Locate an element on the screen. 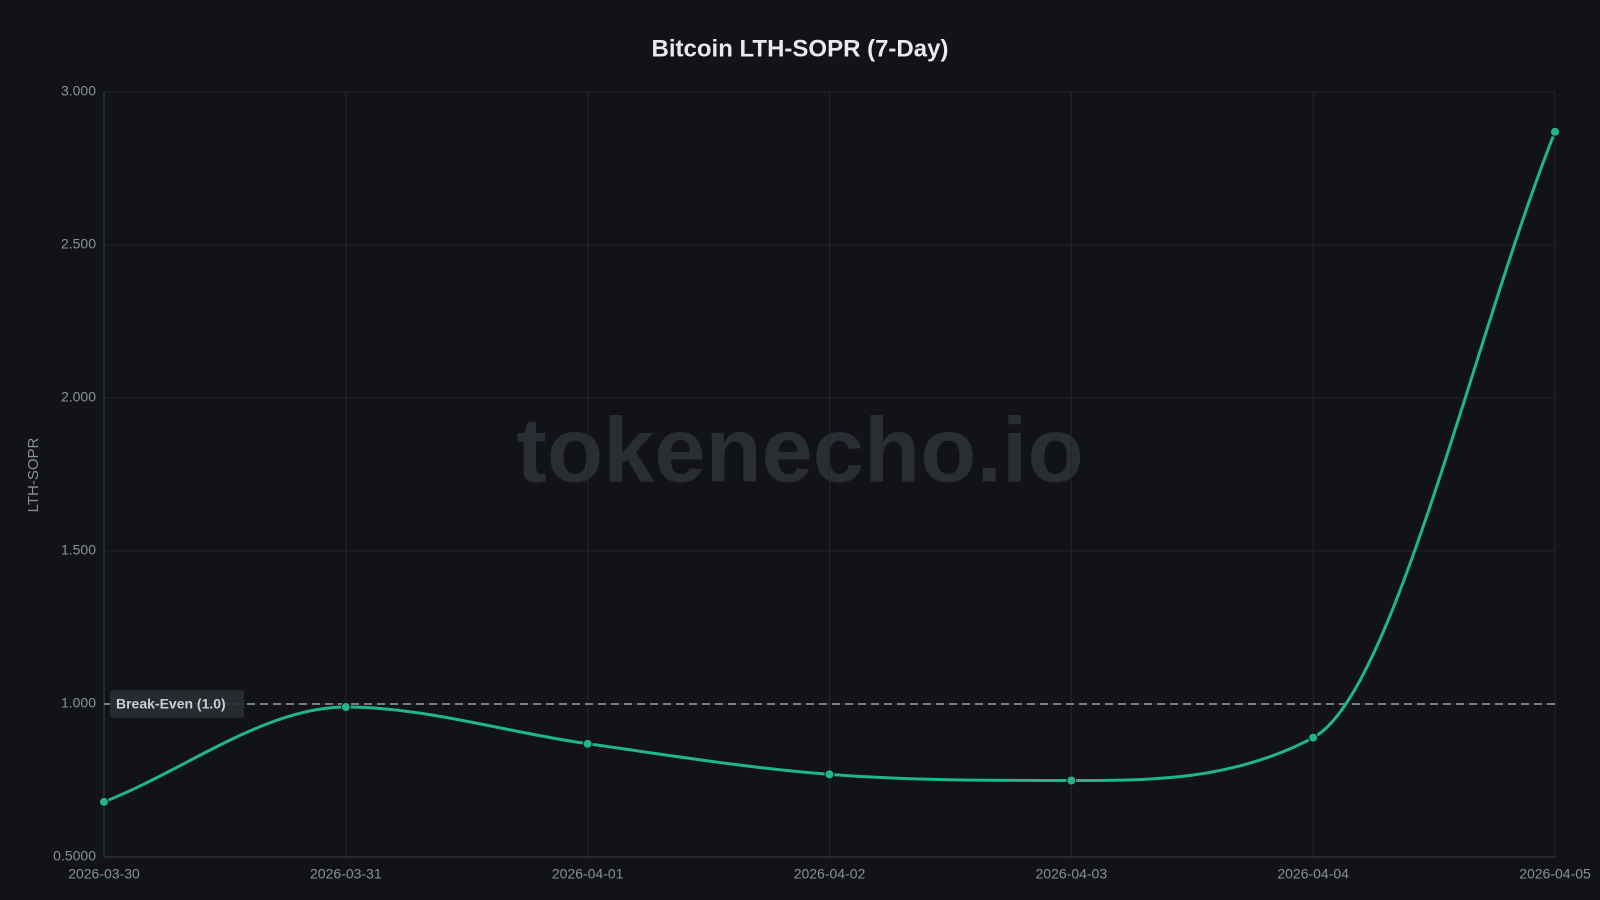  annotation-box is located at coordinates (177, 704).